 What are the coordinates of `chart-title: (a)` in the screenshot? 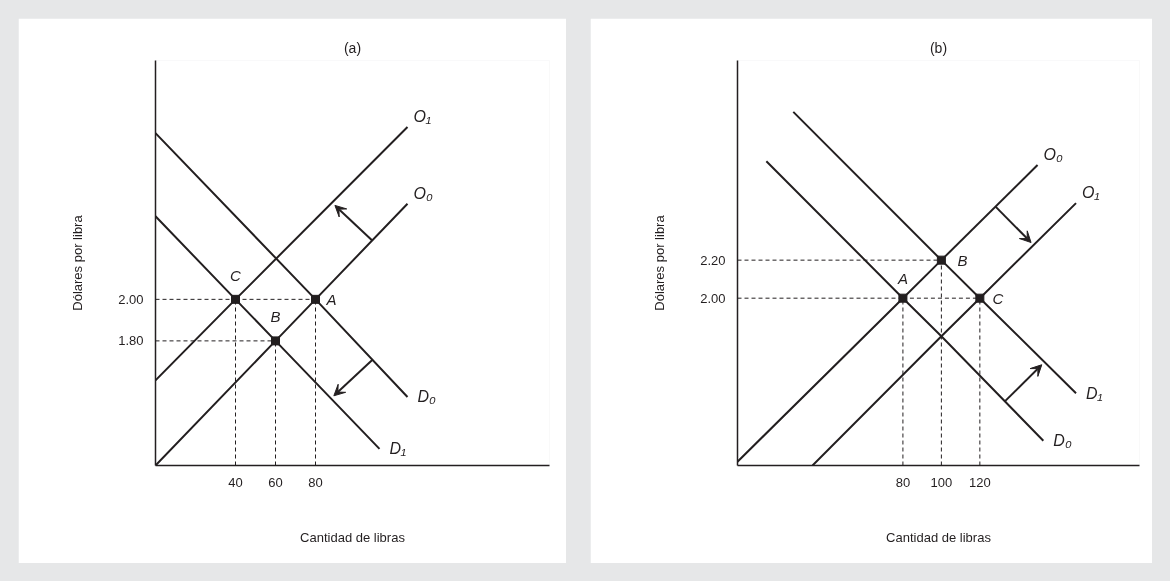 It's located at (352, 47).